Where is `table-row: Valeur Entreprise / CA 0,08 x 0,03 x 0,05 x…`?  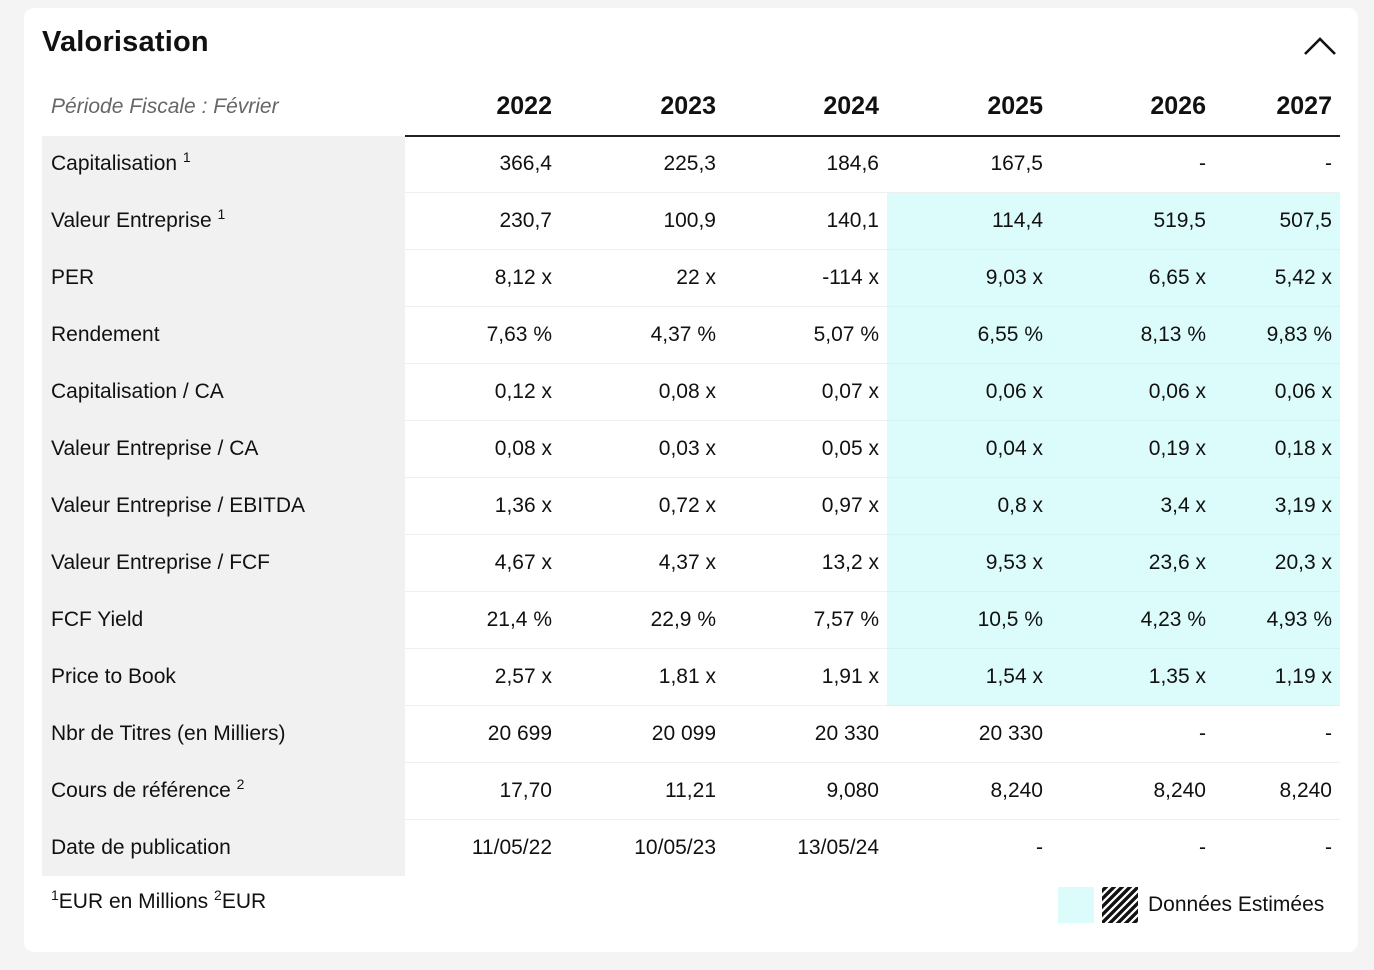 table-row: Valeur Entreprise / CA 0,08 x 0,03 x 0,05 x… is located at coordinates (691, 449).